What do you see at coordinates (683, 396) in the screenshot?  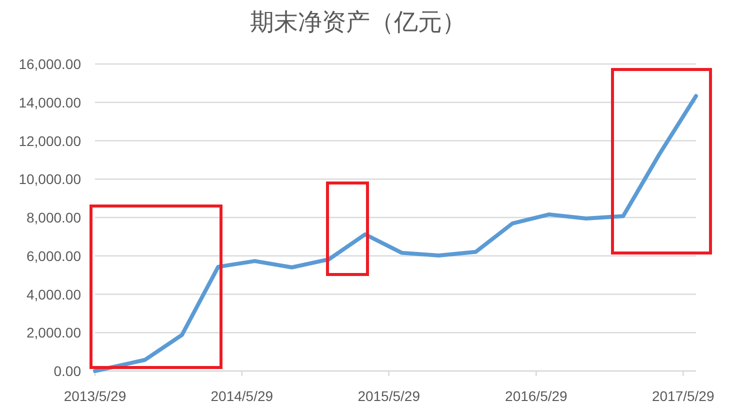 I see `x-tick-label: 2017/5/29` at bounding box center [683, 396].